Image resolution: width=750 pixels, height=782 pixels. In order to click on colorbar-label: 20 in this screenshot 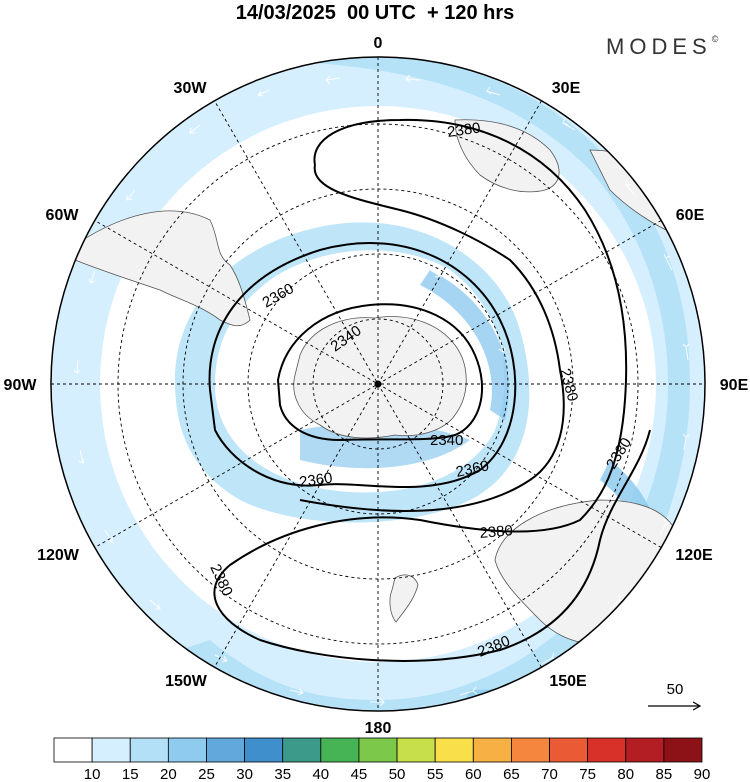, I will do `click(168, 774)`.